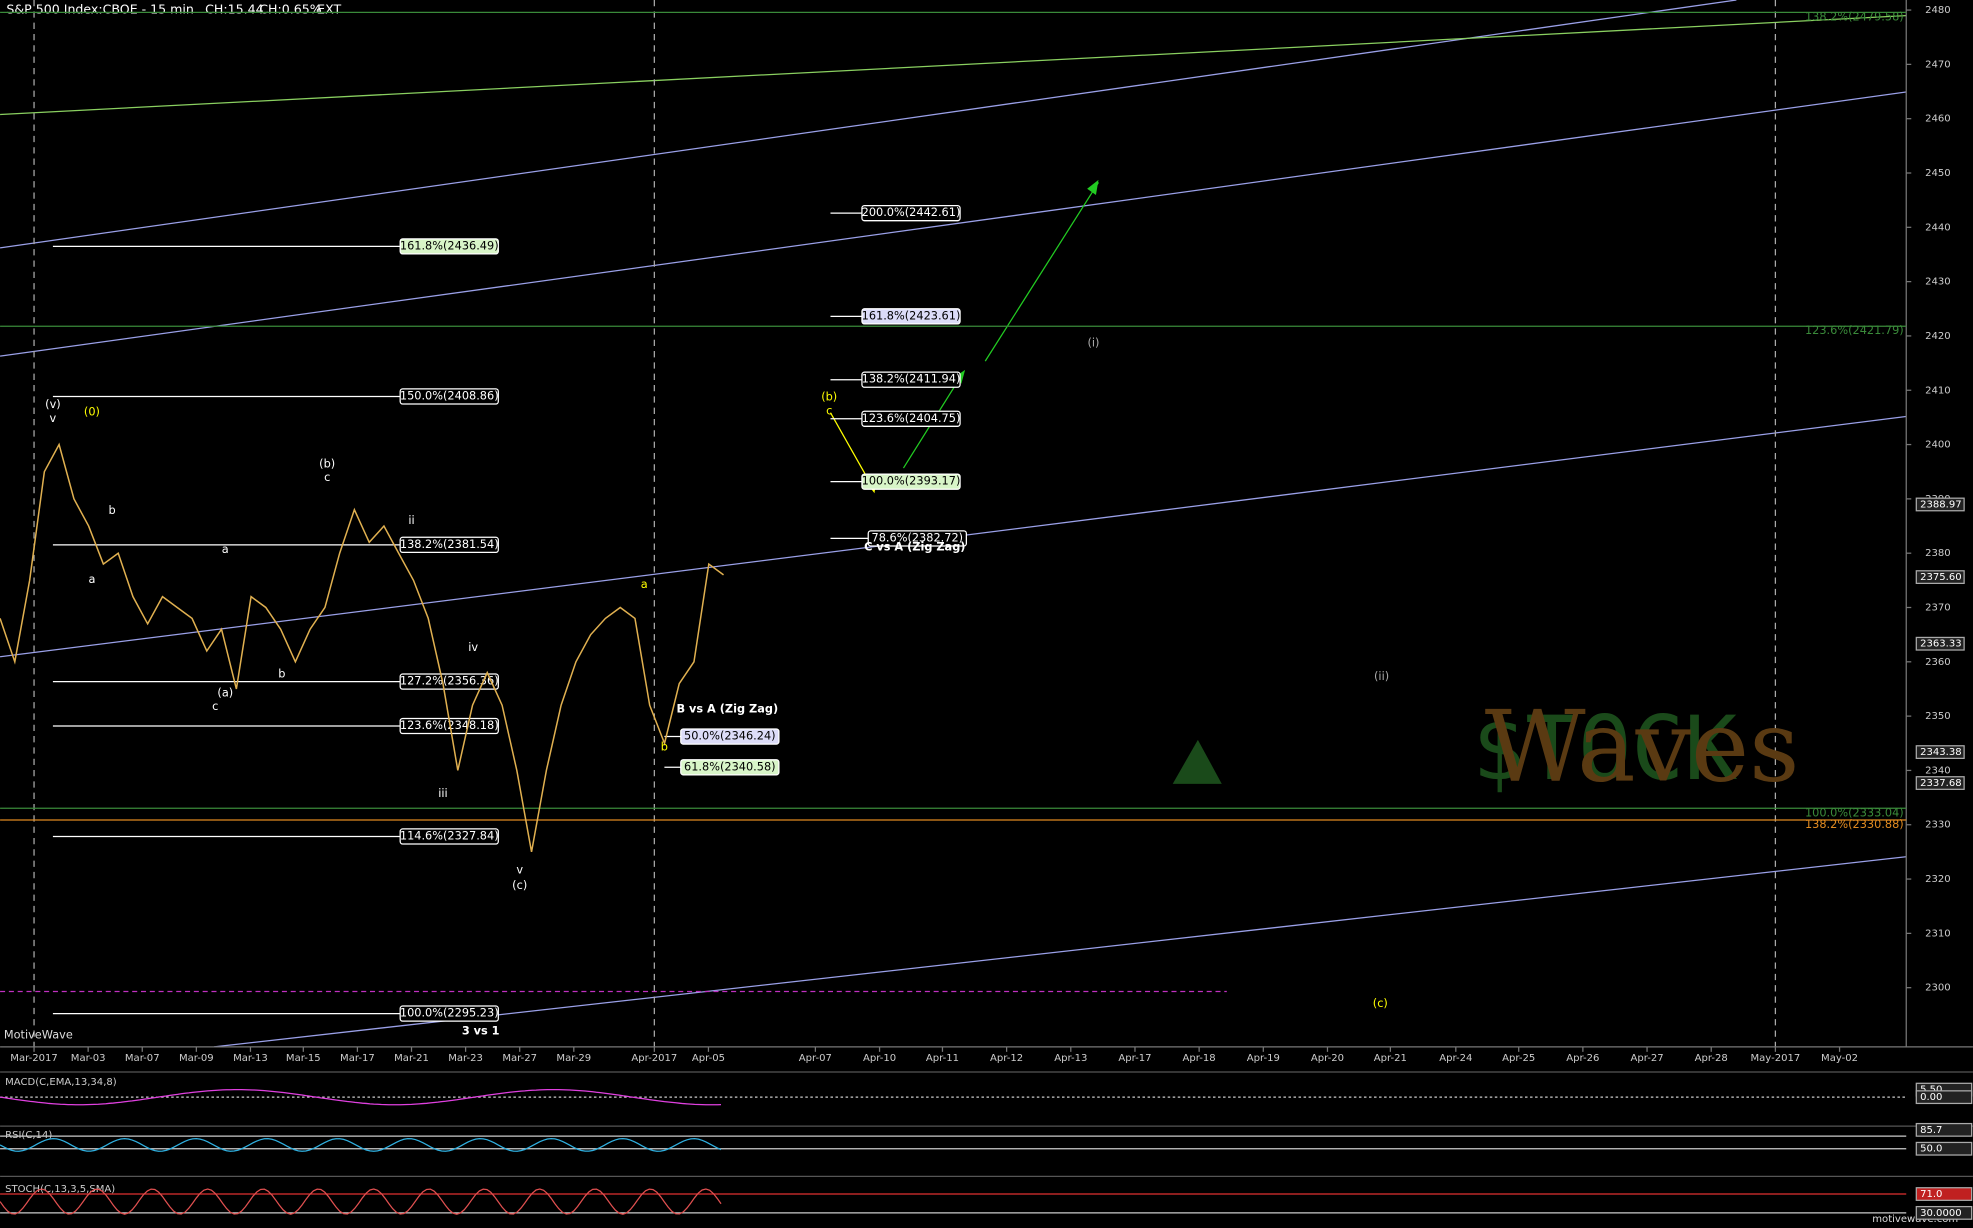 The height and width of the screenshot is (1228, 1973). I want to click on wave-label: ii, so click(411, 520).